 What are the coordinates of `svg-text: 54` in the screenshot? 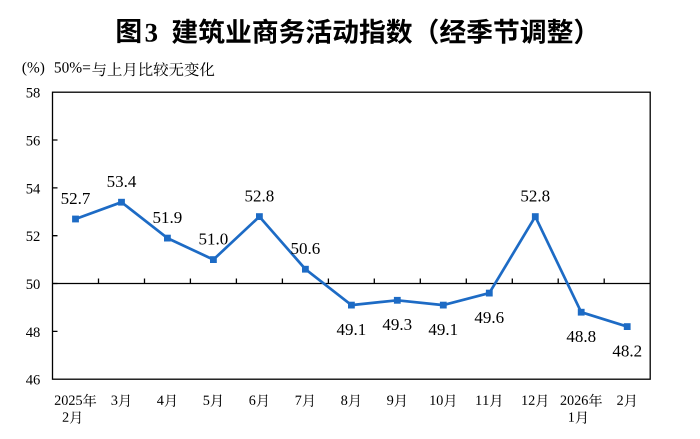 It's located at (33, 189).